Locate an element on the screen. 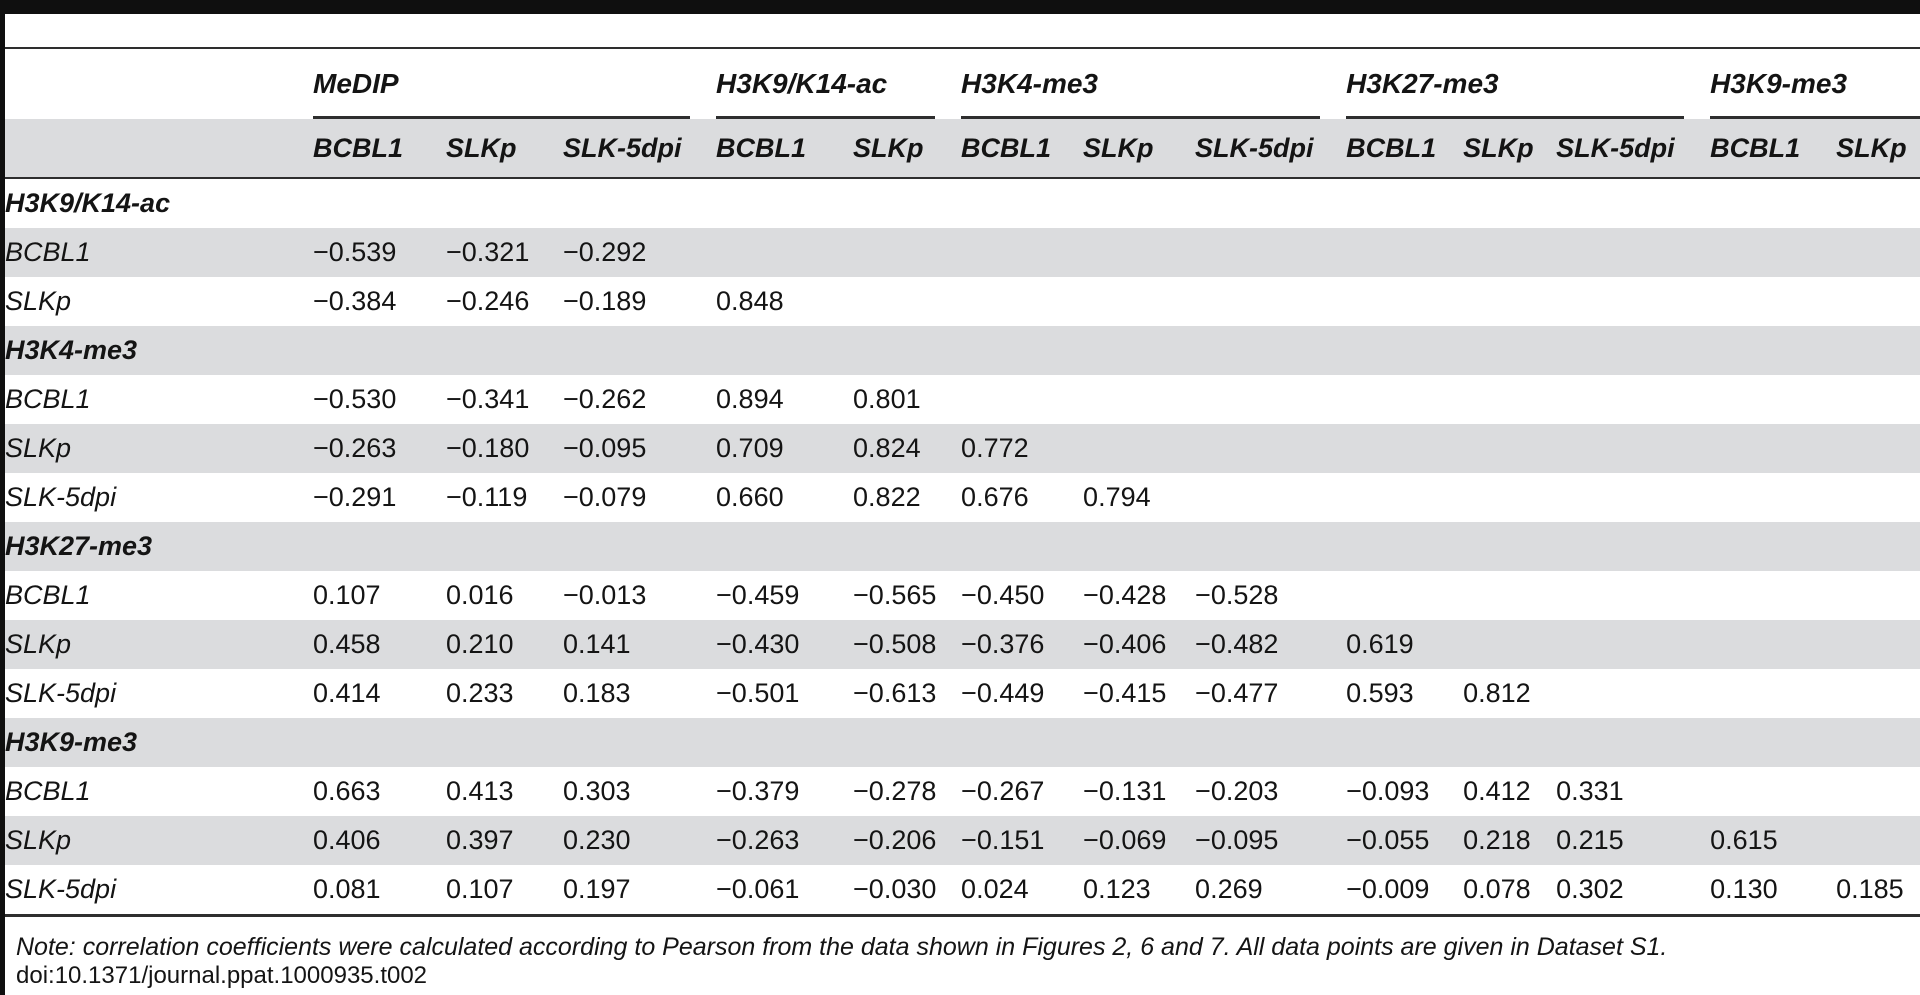 This screenshot has width=1920, height=995. value-cell: −0.095 is located at coordinates (1271, 840).